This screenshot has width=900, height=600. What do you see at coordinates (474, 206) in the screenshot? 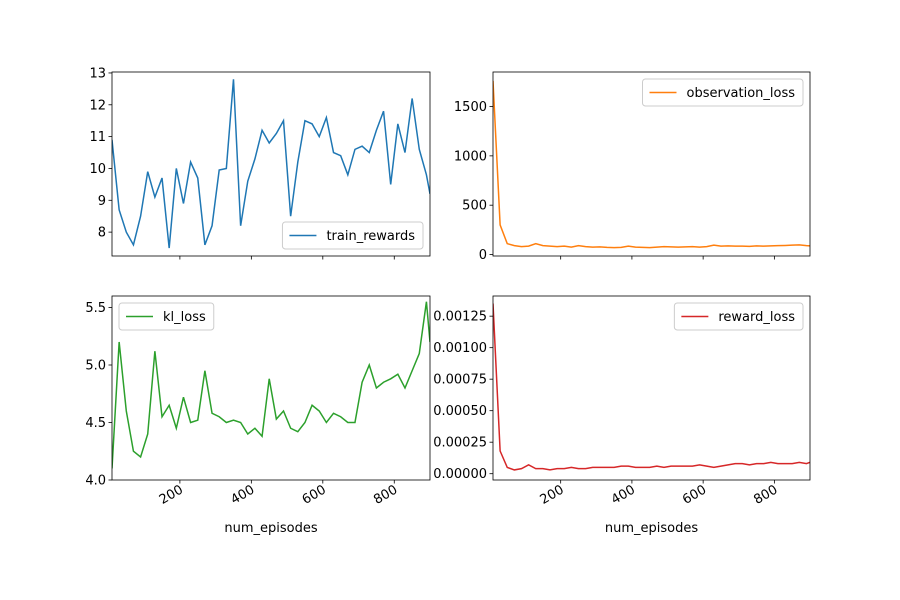
I see `y-tick-label: 500` at bounding box center [474, 206].